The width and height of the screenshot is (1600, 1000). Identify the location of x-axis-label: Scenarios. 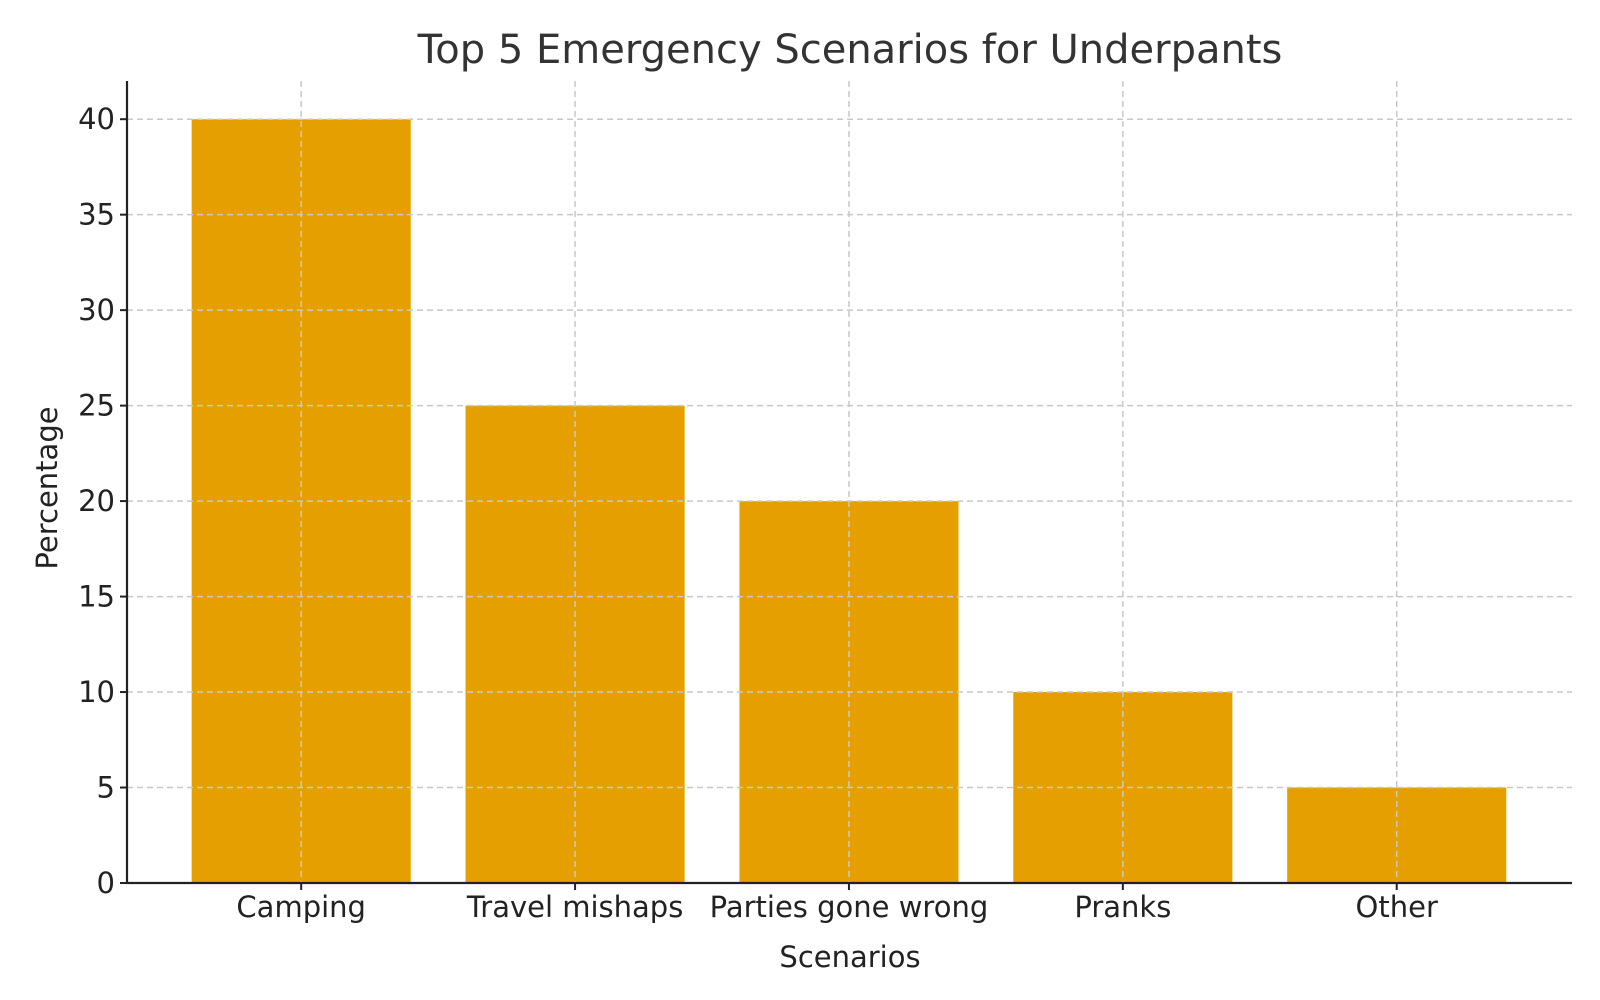
(849, 957).